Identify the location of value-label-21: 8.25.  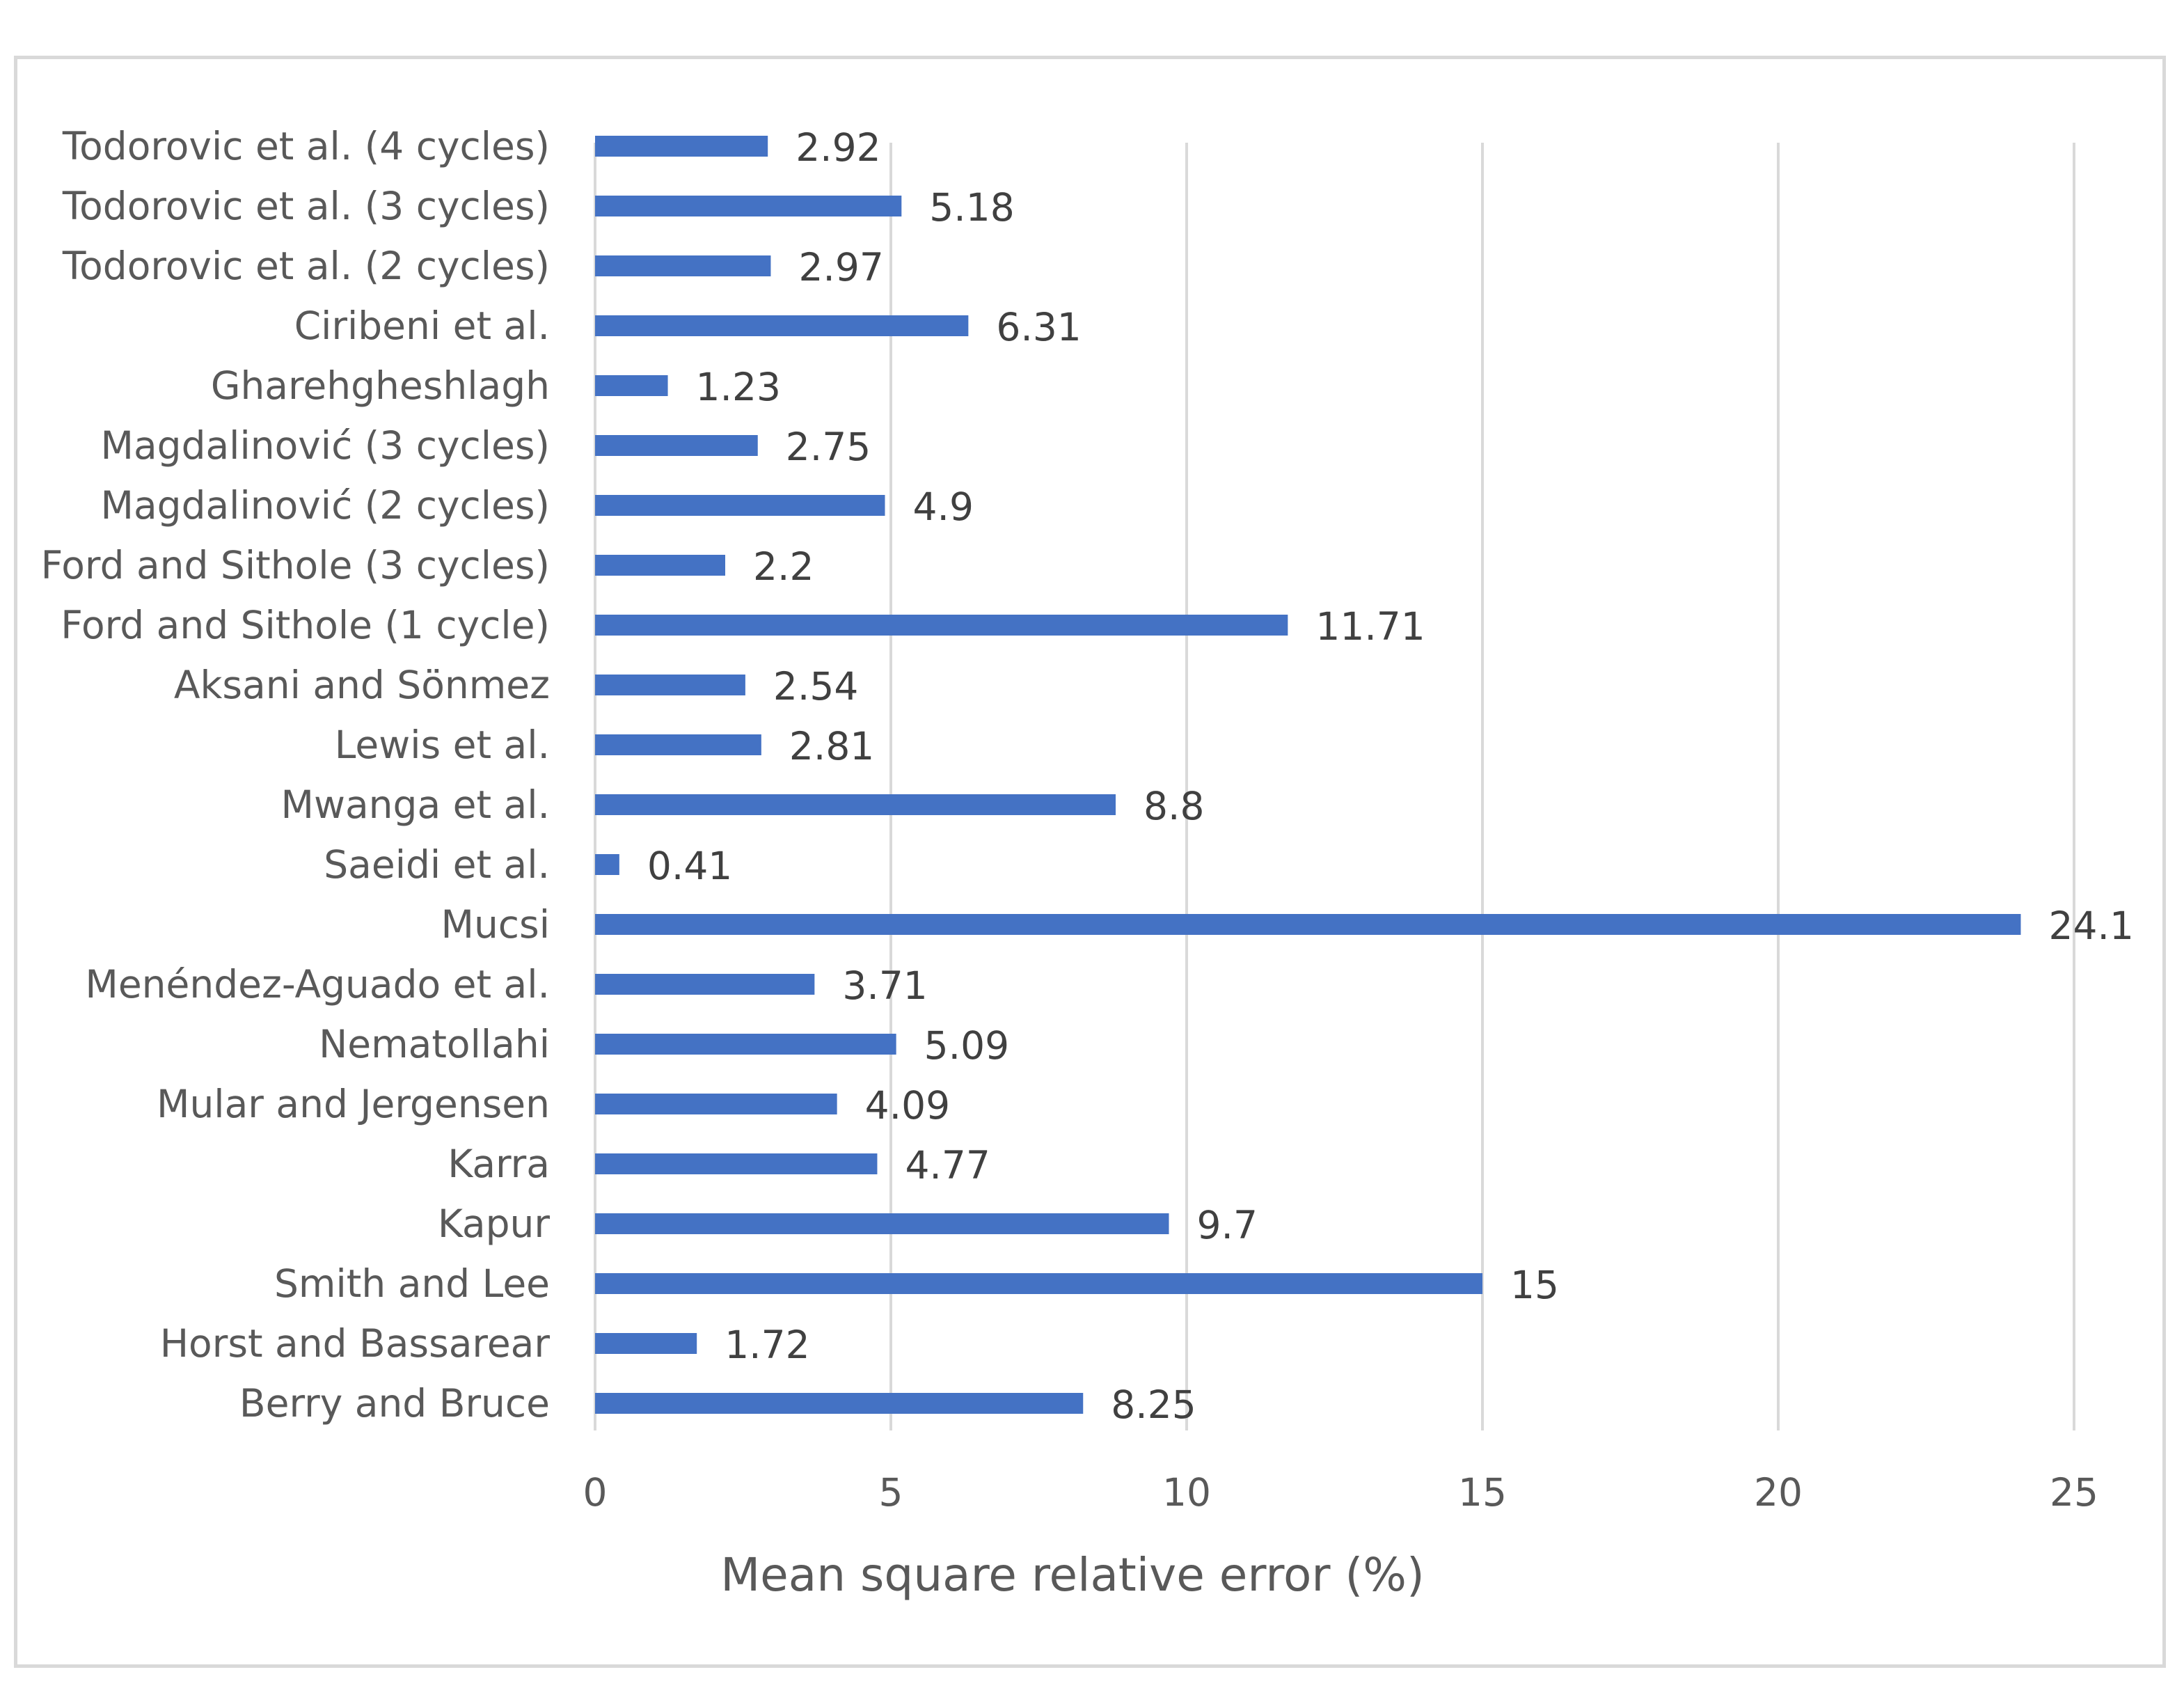
(1153, 1404).